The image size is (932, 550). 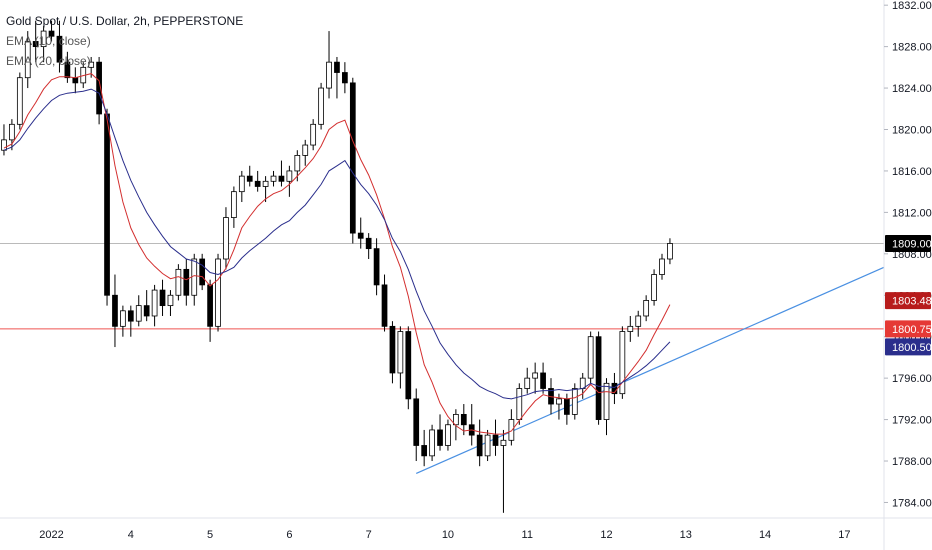 I want to click on price-tick-label: 1792.00, so click(x=912, y=421).